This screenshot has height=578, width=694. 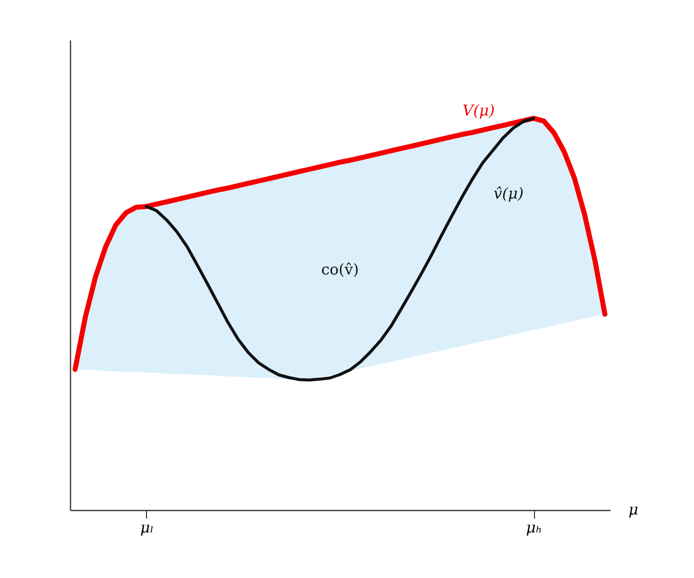 I want to click on series-label: V(μ), so click(x=478, y=110).